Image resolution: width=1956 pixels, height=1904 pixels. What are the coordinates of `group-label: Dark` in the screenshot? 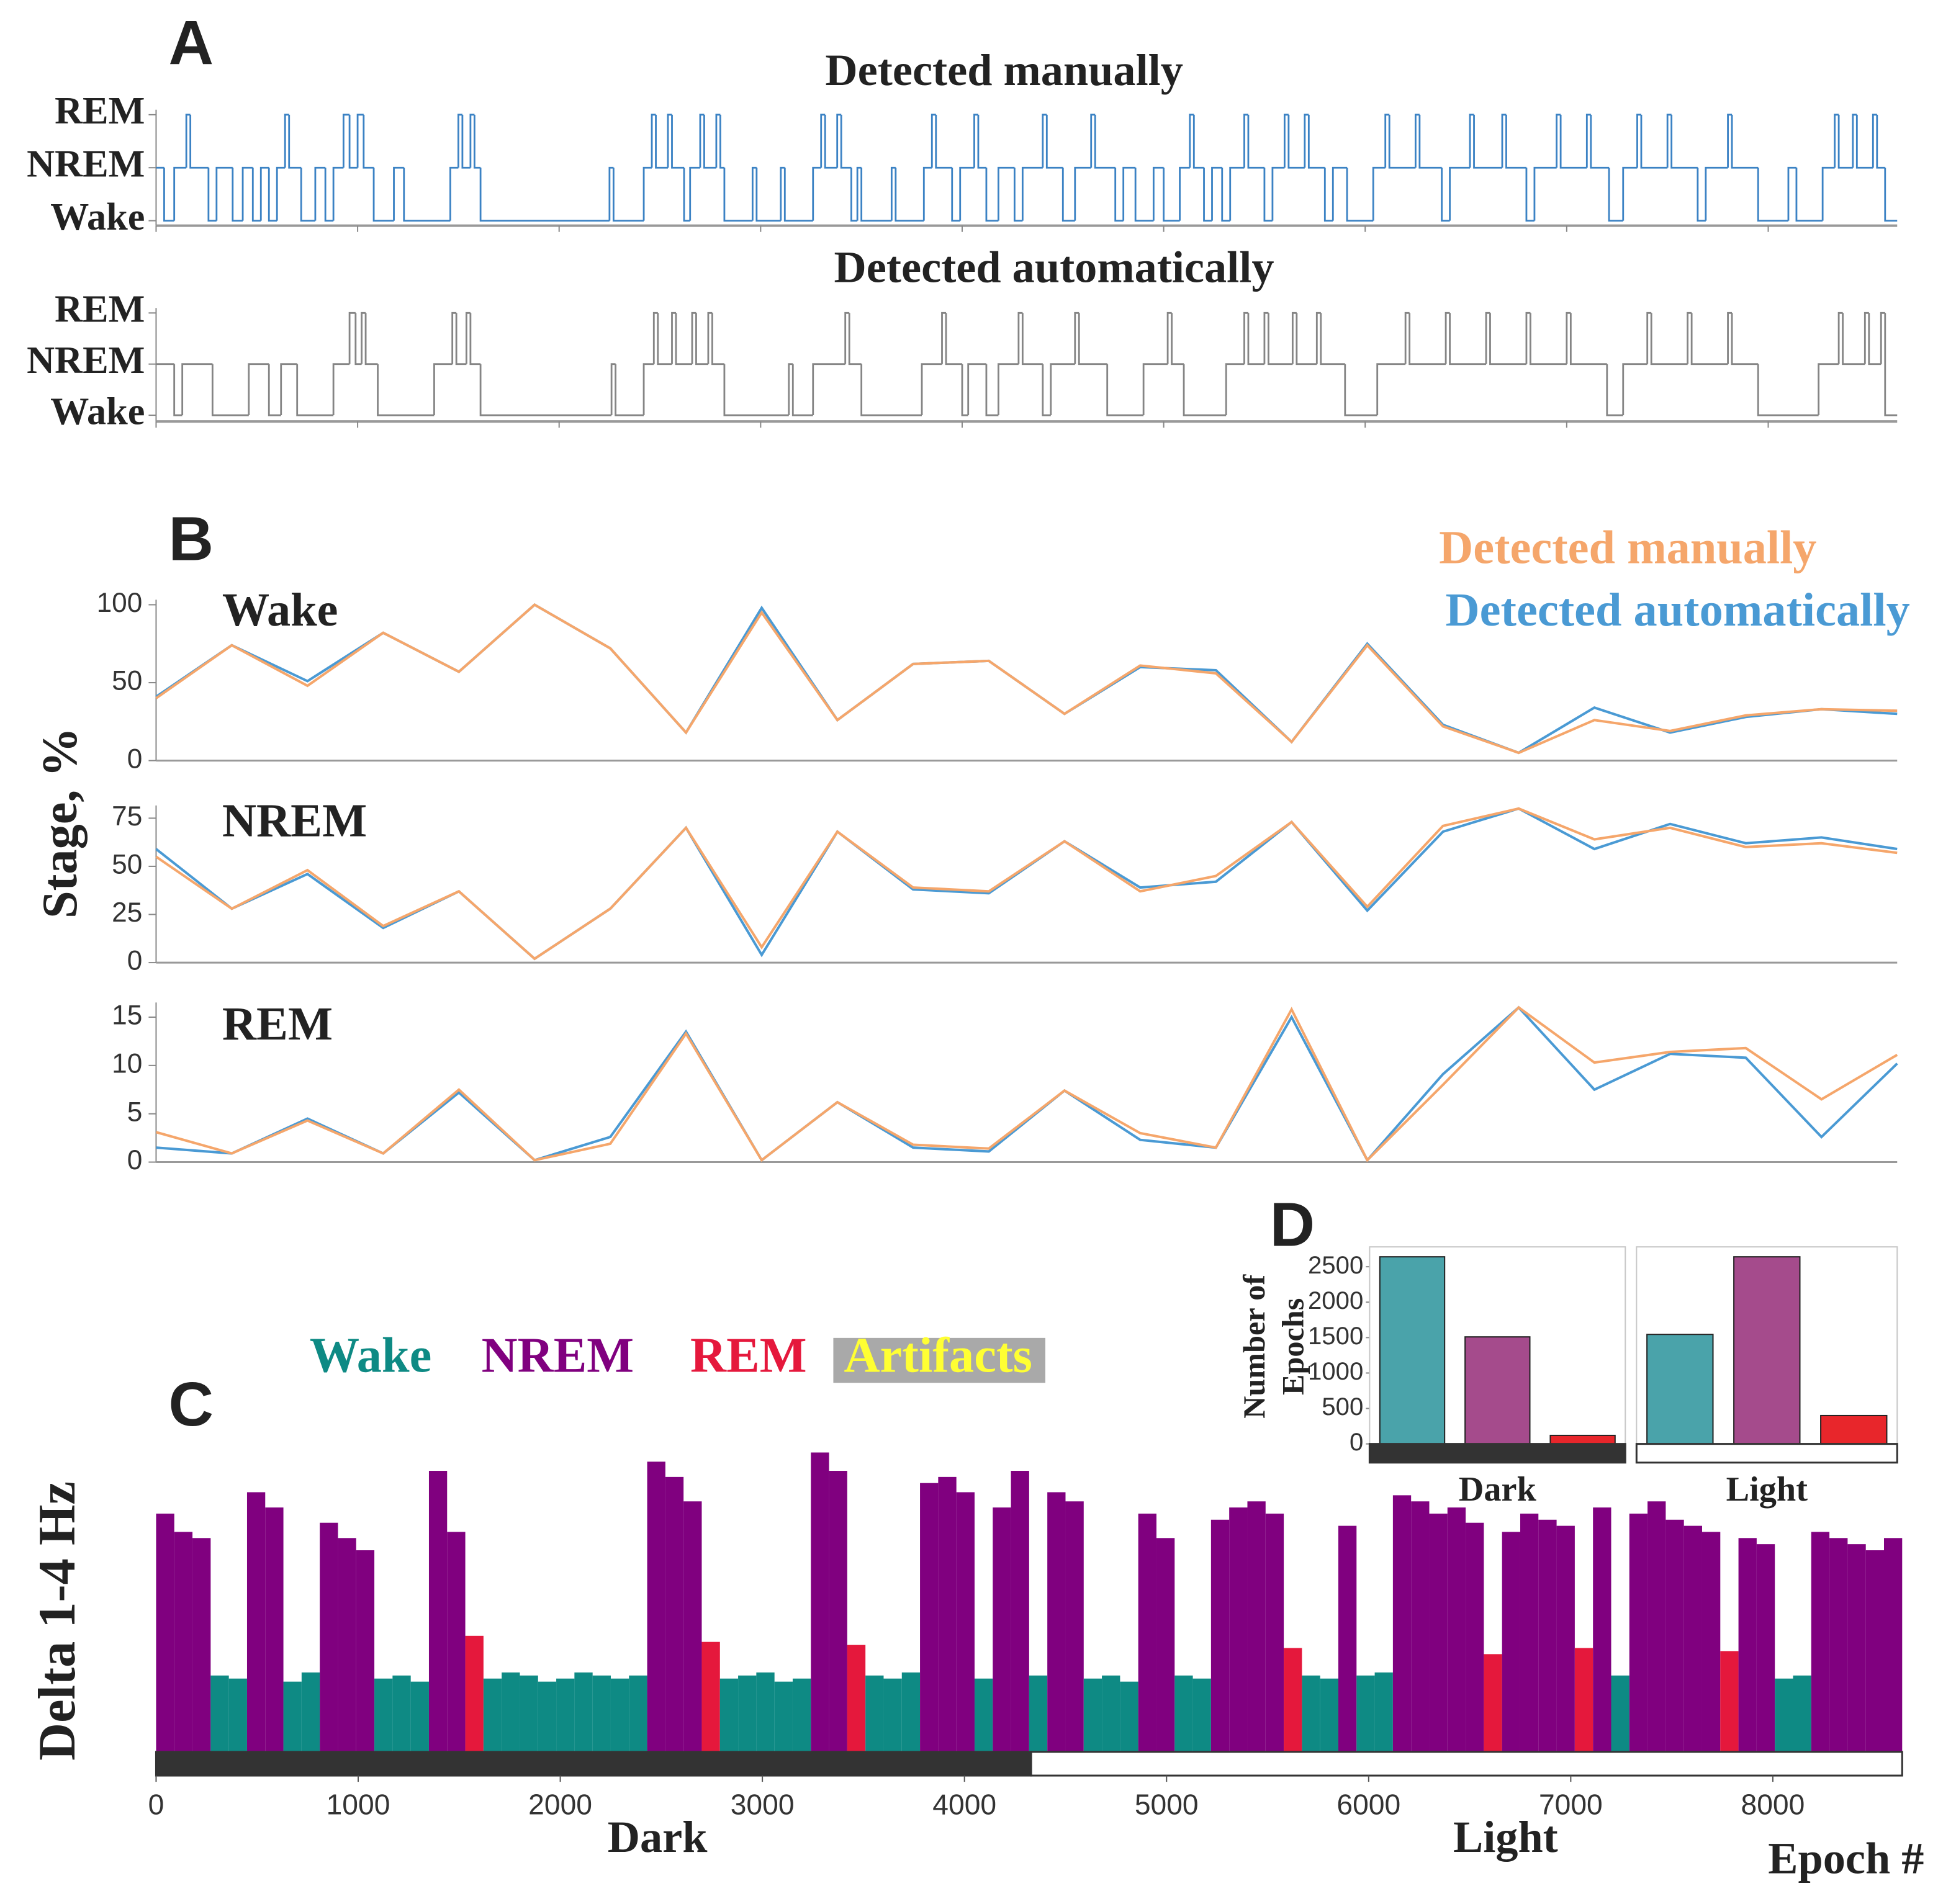 It's located at (1498, 1489).